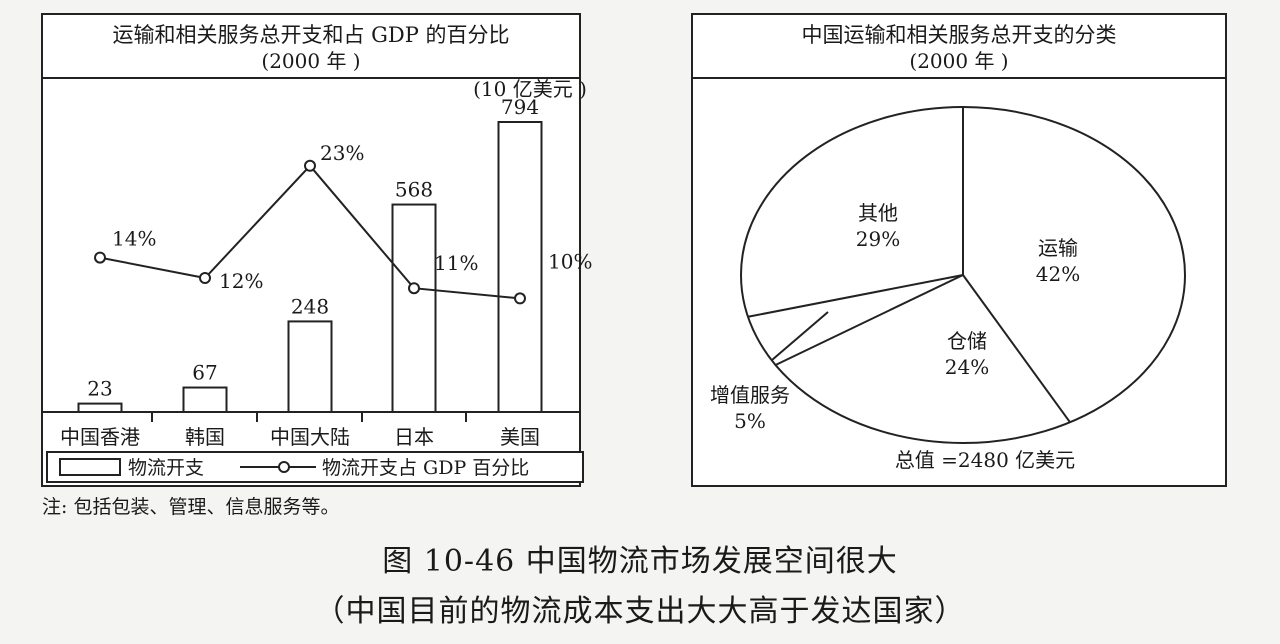  I want to click on pie-total-label: 总值 =2480 亿美元, so click(985, 460).